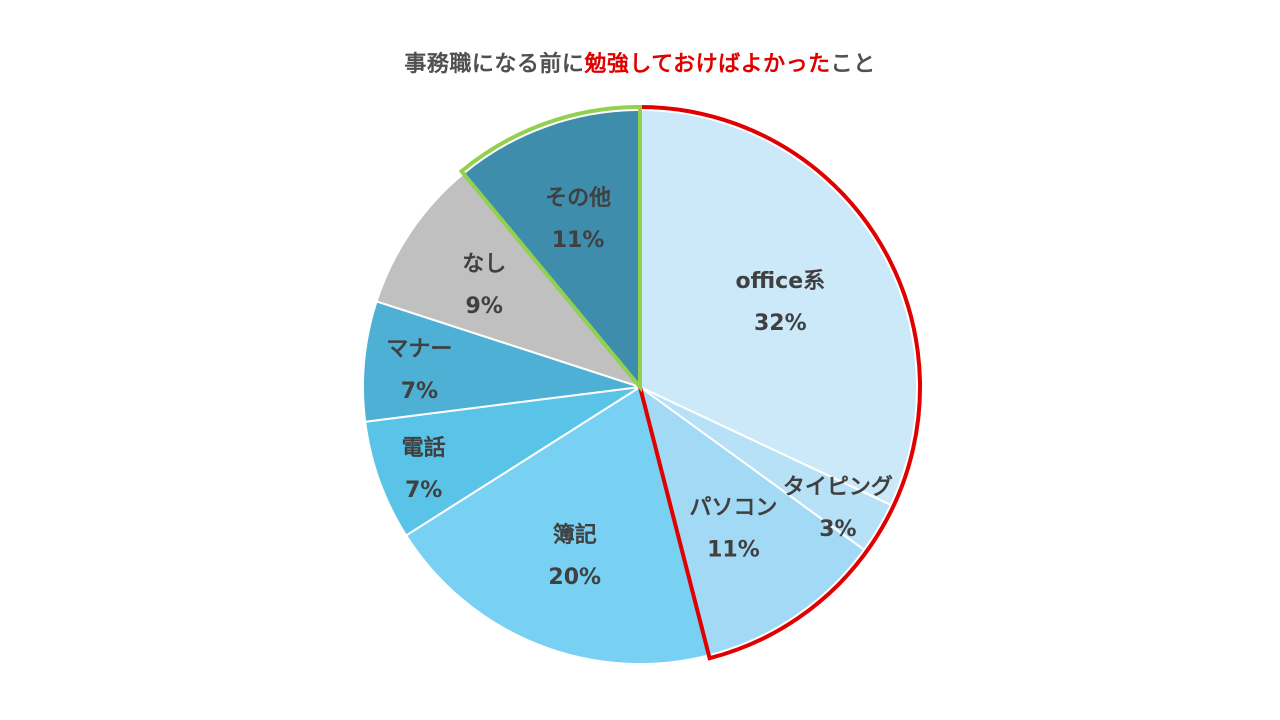  Describe the element at coordinates (781, 281) in the screenshot. I see `slice-label-1: office系` at that location.